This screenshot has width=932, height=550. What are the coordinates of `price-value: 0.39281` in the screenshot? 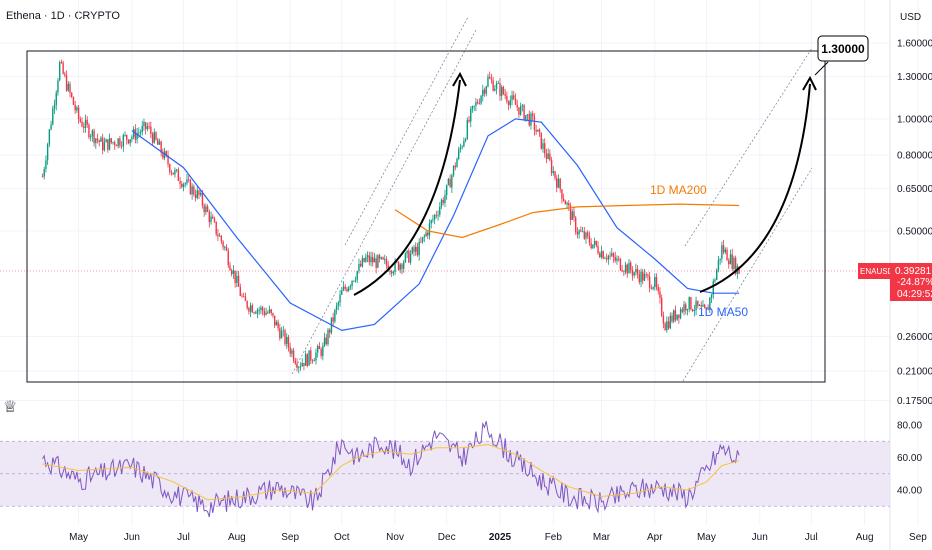 It's located at (913, 271).